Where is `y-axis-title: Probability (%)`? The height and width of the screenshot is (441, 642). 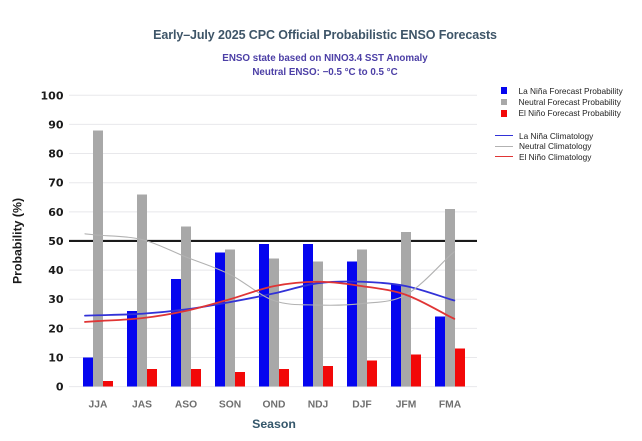
y-axis-title: Probability (%) is located at coordinates (18, 241).